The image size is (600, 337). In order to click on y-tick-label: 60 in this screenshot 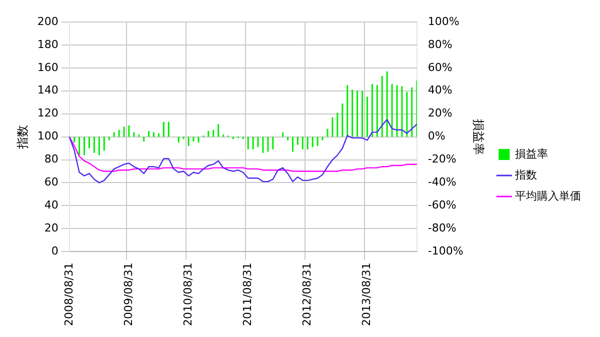, I will do `click(51, 182)`.